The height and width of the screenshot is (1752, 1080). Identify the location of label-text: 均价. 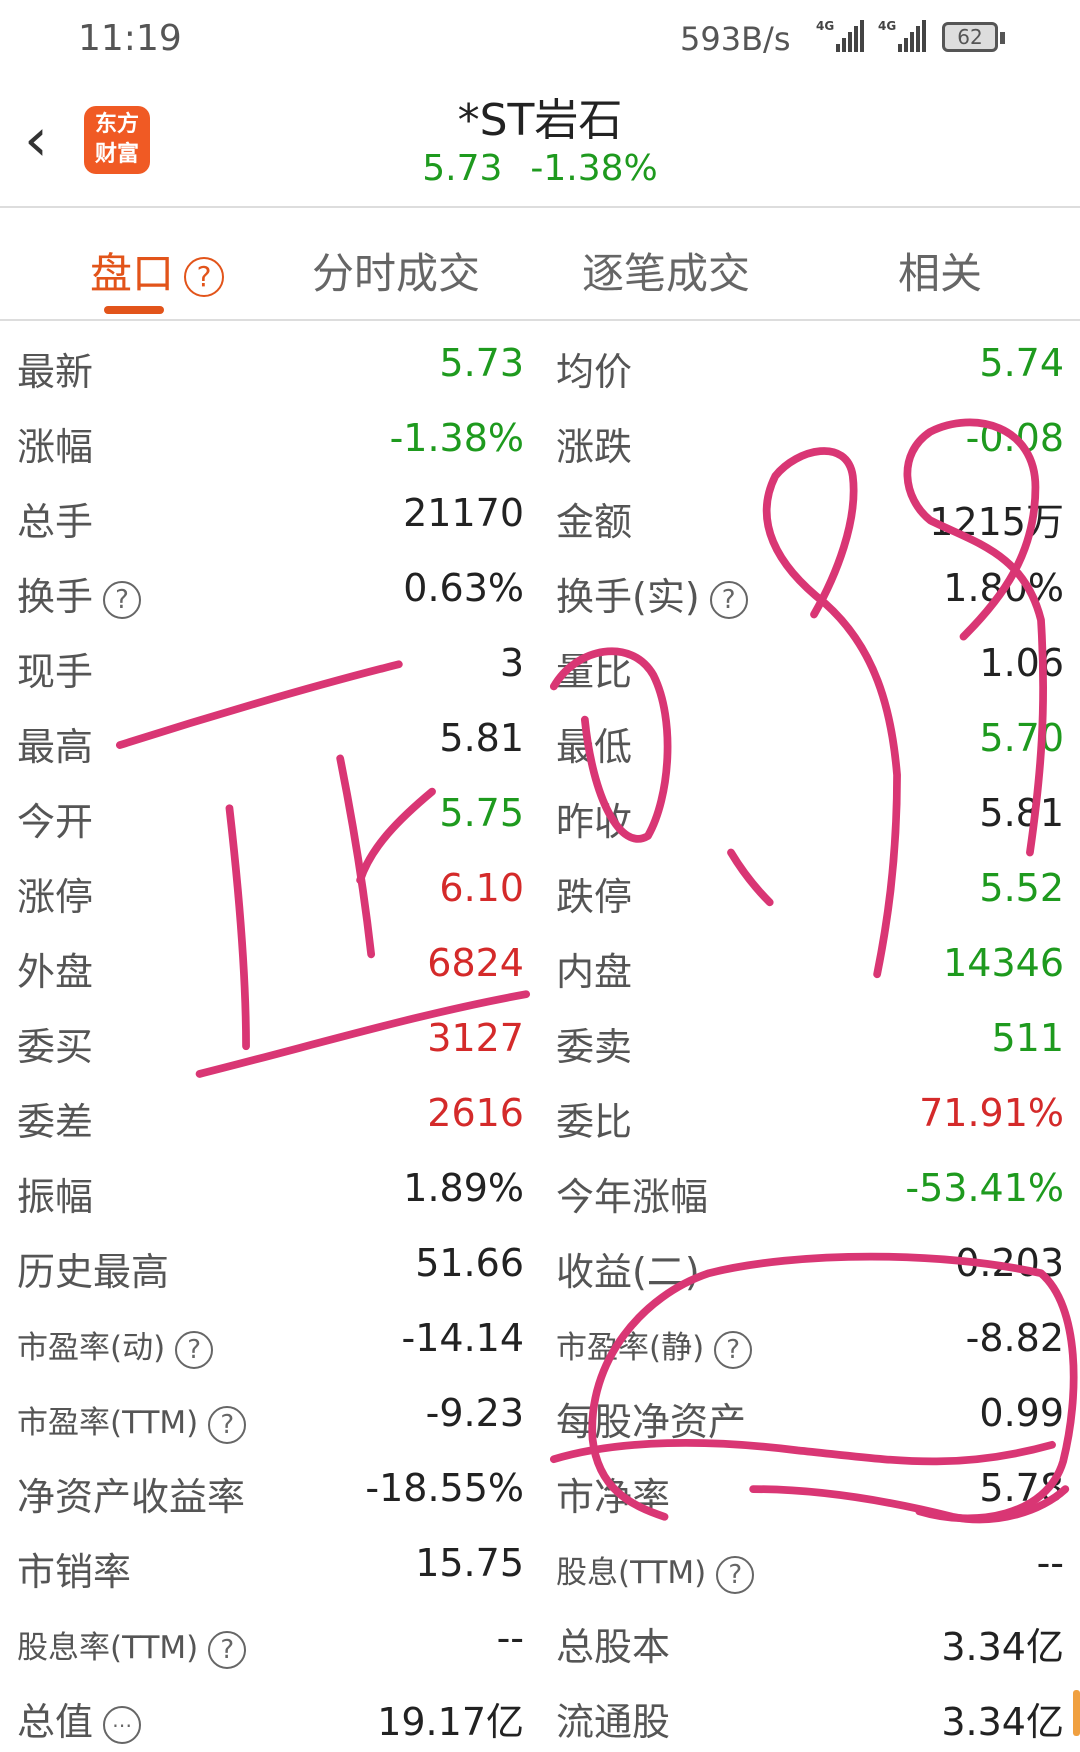
(594, 372).